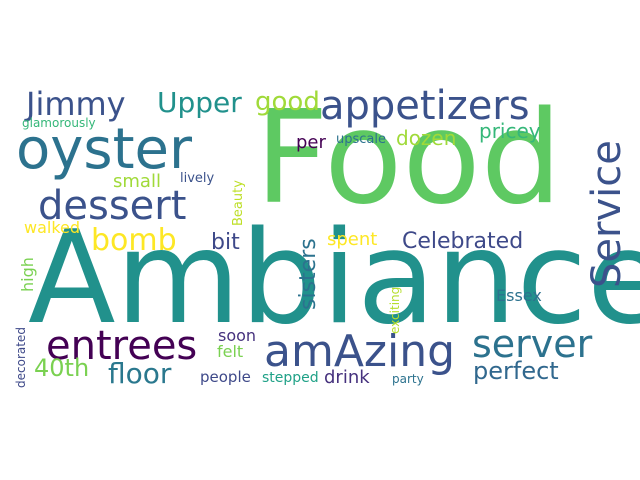  Describe the element at coordinates (238, 203) in the screenshot. I see `word-beauty: Beauty` at that location.